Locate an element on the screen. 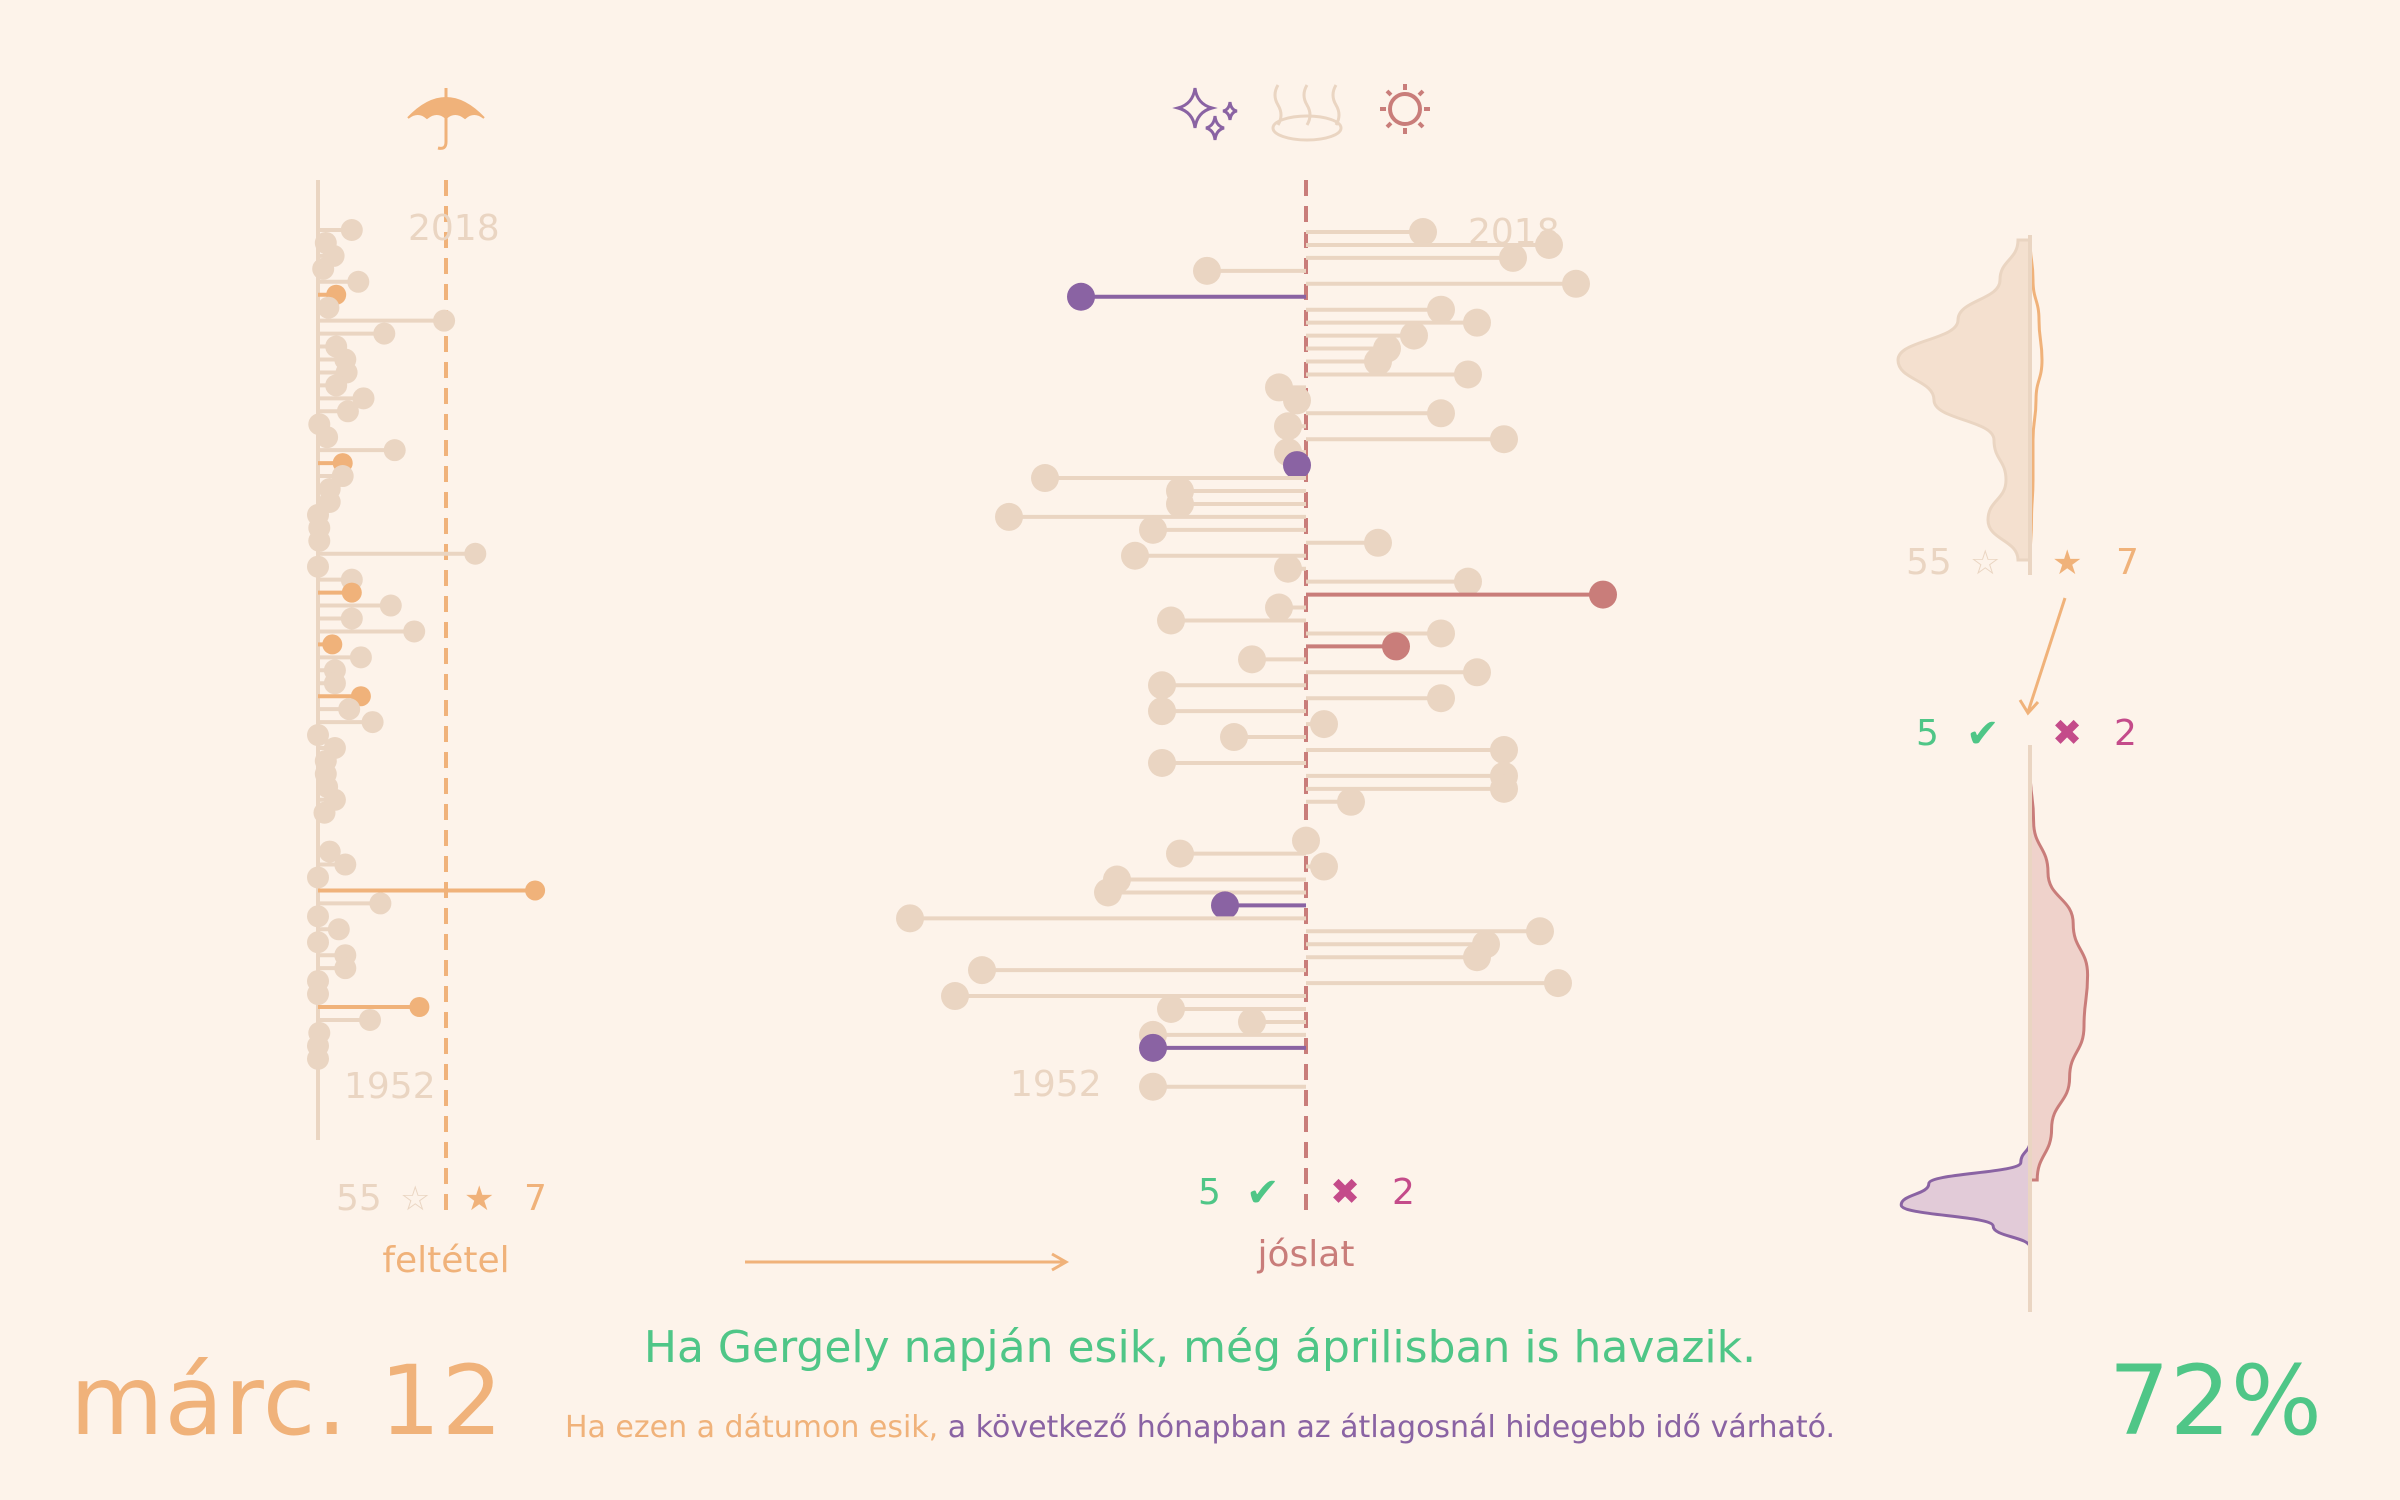 The height and width of the screenshot is (1500, 2400). condition-lollipops is located at coordinates (426, 644).